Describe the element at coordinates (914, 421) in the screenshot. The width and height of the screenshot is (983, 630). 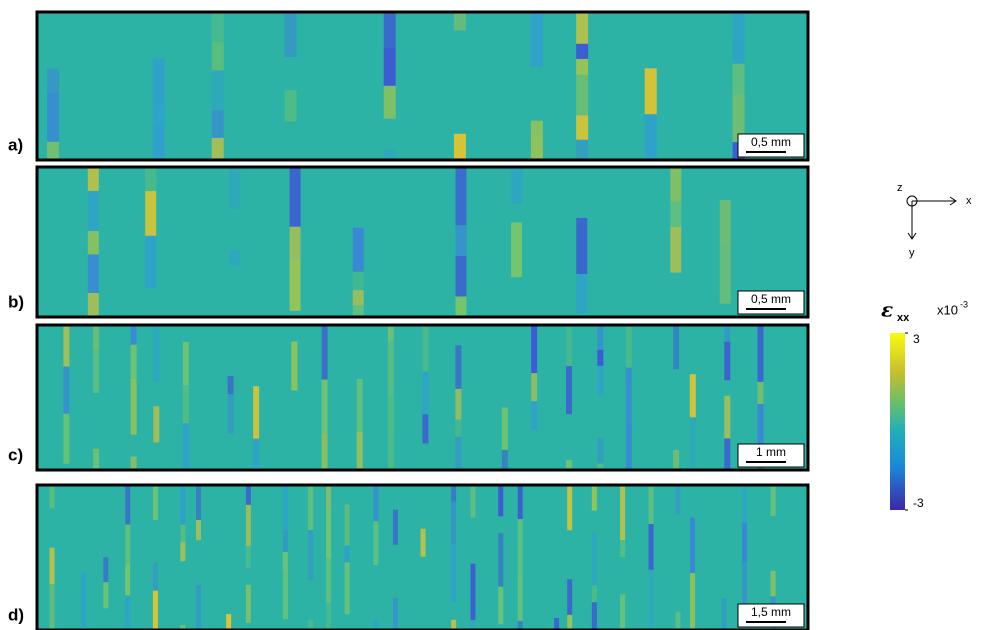
I see `colorbar-ticks: 3 -3` at that location.